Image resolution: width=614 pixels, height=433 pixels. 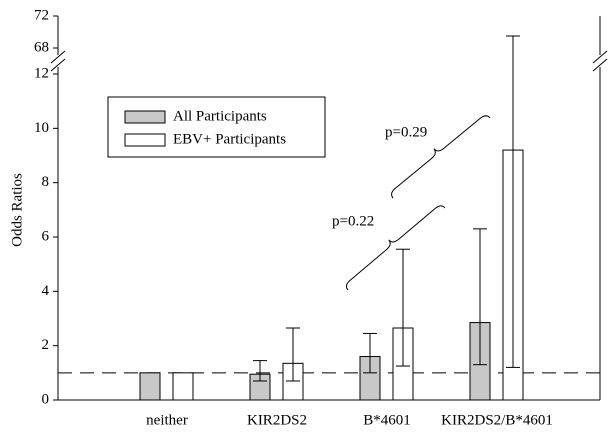 What do you see at coordinates (220, 116) in the screenshot?
I see `legend-label: All Participants` at bounding box center [220, 116].